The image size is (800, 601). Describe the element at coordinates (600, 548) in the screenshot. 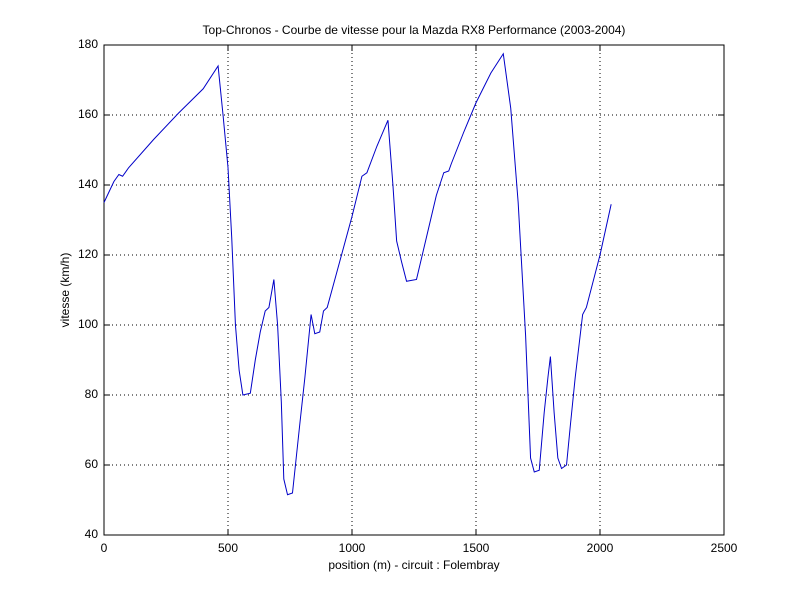

I see `x-tick-label: 2000` at that location.